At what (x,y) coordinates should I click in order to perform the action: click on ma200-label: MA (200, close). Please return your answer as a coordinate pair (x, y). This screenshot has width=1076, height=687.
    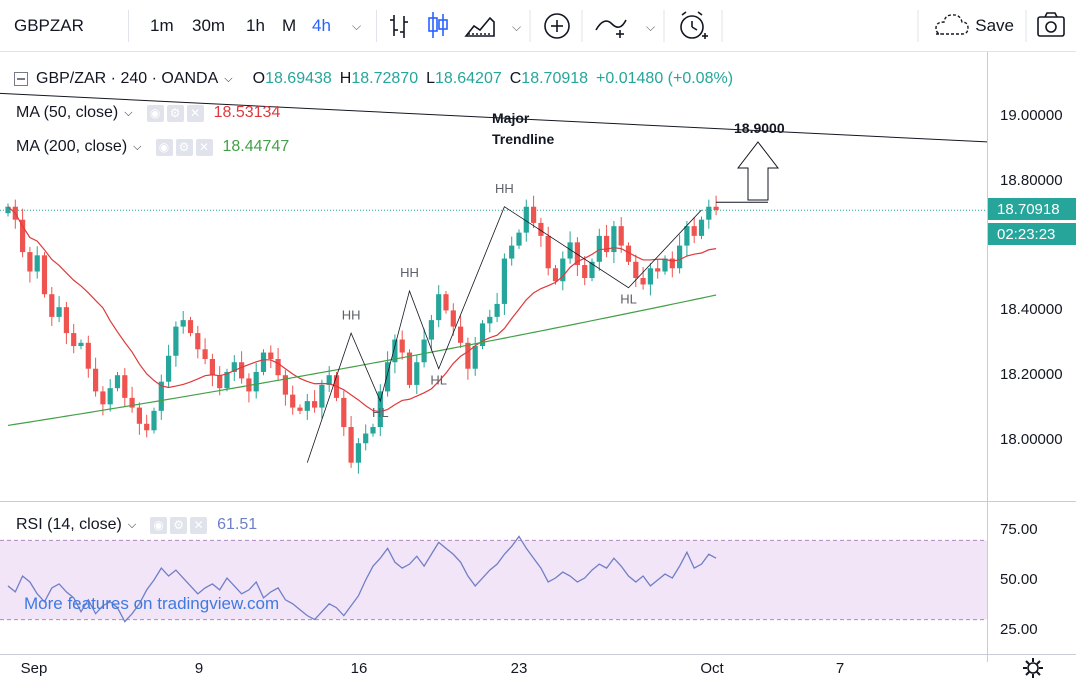
    Looking at the image, I should click on (72, 146).